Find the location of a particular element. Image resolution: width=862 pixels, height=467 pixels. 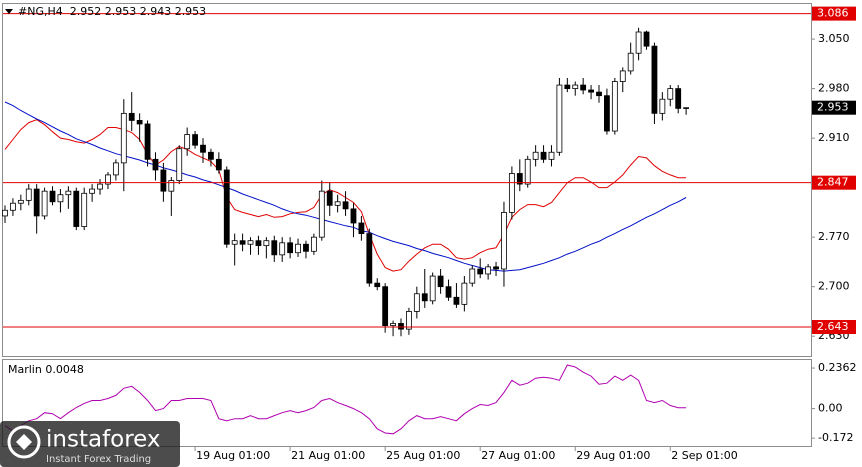

x-tick-label: 27 Aug 01:00 is located at coordinates (518, 455).